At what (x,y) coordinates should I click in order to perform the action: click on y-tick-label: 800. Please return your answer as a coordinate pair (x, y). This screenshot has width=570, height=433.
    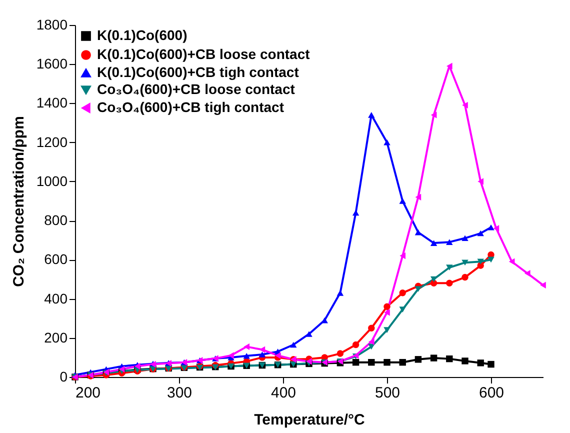
    Looking at the image, I should click on (56, 220).